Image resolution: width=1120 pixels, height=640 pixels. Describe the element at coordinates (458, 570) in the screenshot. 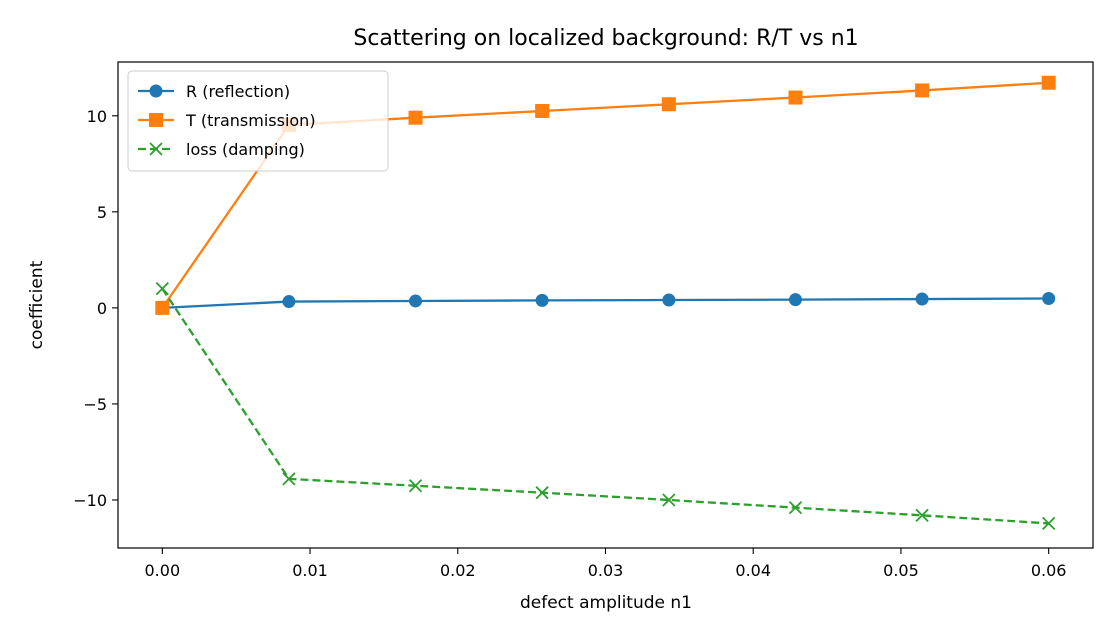

I see `x-tick-label: 0.02` at that location.